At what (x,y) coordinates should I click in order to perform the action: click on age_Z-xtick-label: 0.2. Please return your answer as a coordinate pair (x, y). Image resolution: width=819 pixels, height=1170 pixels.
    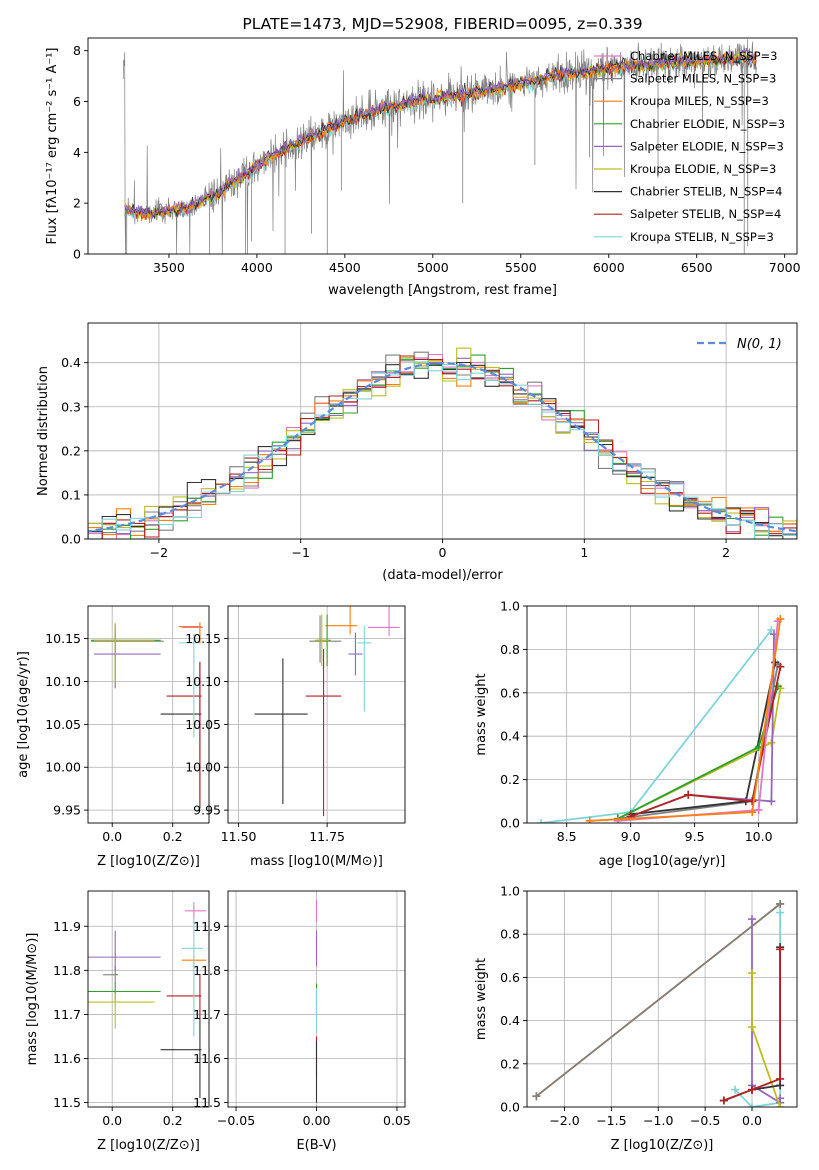
    Looking at the image, I should click on (173, 836).